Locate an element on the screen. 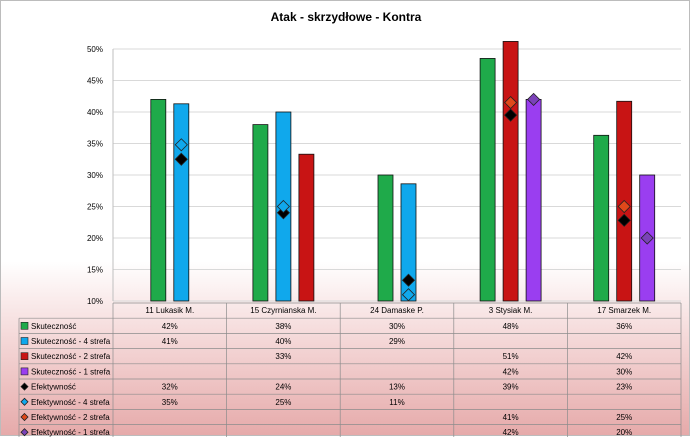 The height and width of the screenshot is (437, 690). y-tick-label: 40% is located at coordinates (95, 112).